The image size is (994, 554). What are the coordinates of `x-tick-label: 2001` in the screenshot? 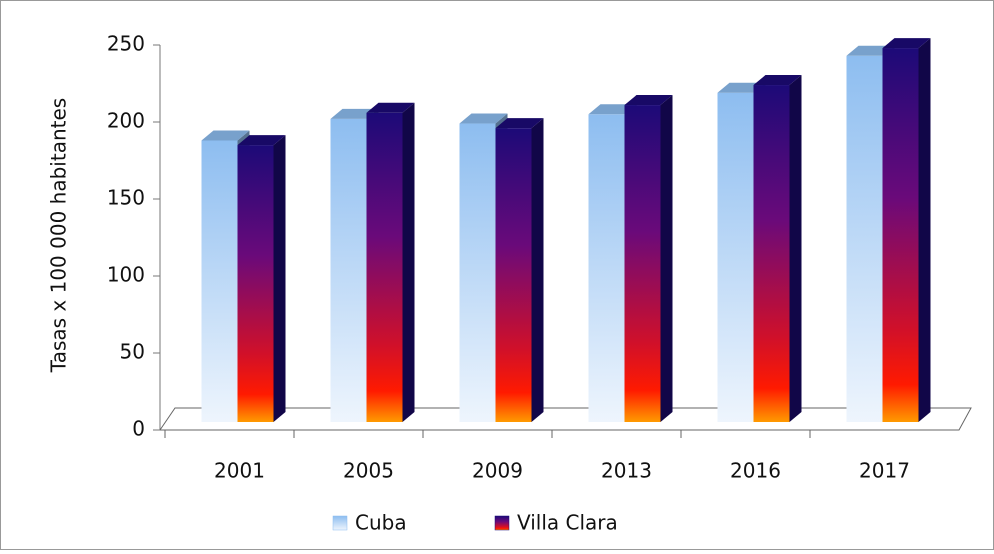 It's located at (239, 471).